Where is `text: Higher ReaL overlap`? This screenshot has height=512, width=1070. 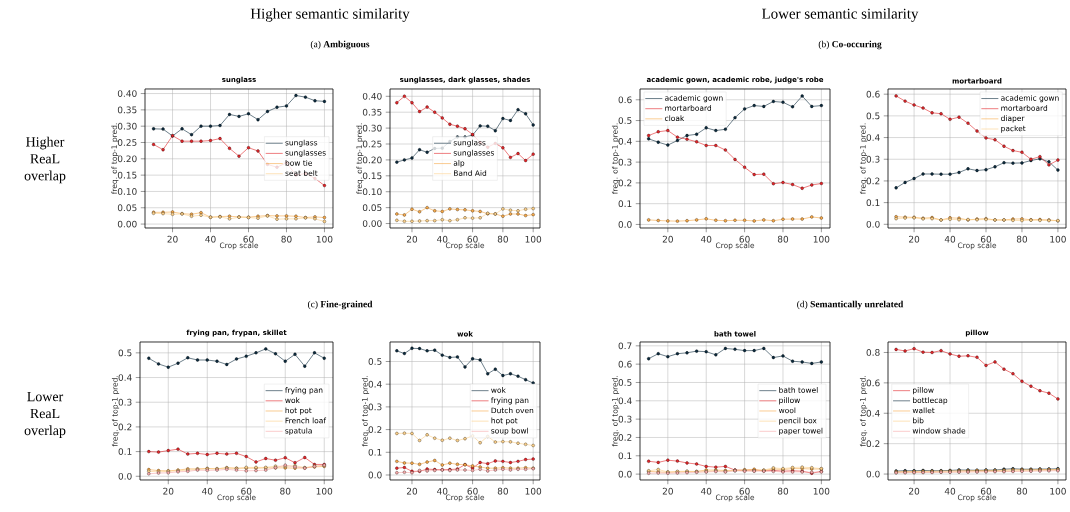 text: Higher ReaL overlap is located at coordinates (45, 160).